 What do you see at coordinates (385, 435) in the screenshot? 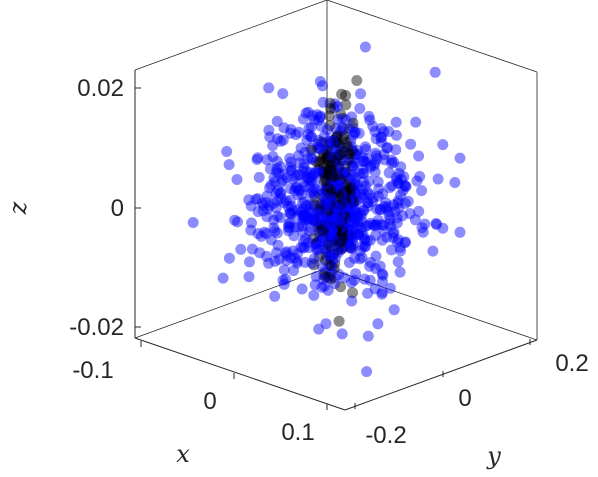
I see `y-tick-label-low: -0.2` at bounding box center [385, 435].